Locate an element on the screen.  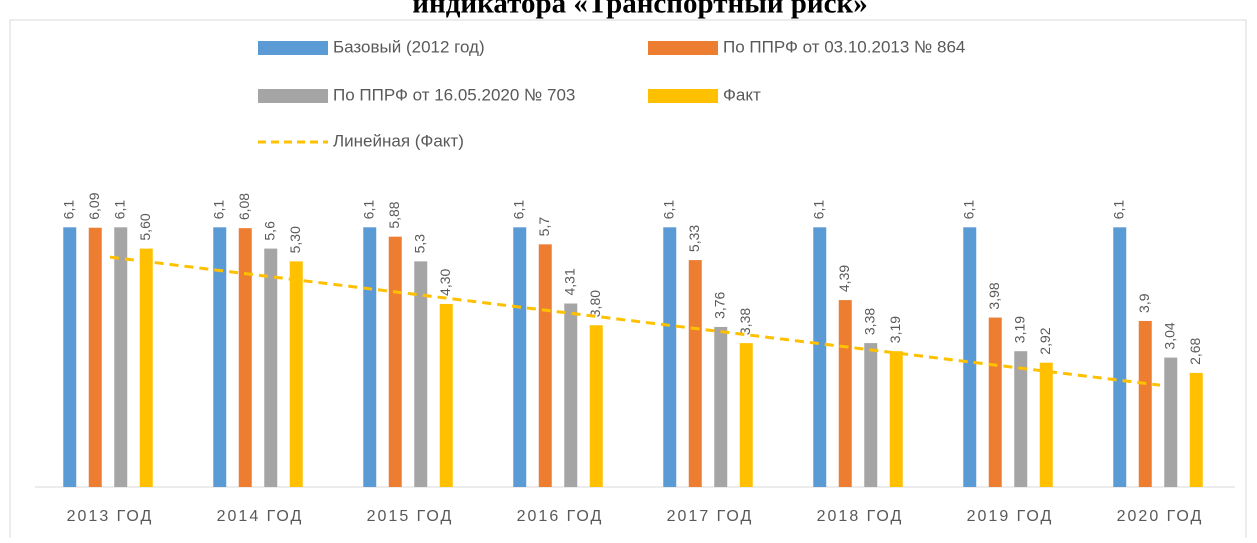
value-label: 3,80 is located at coordinates (595, 303).